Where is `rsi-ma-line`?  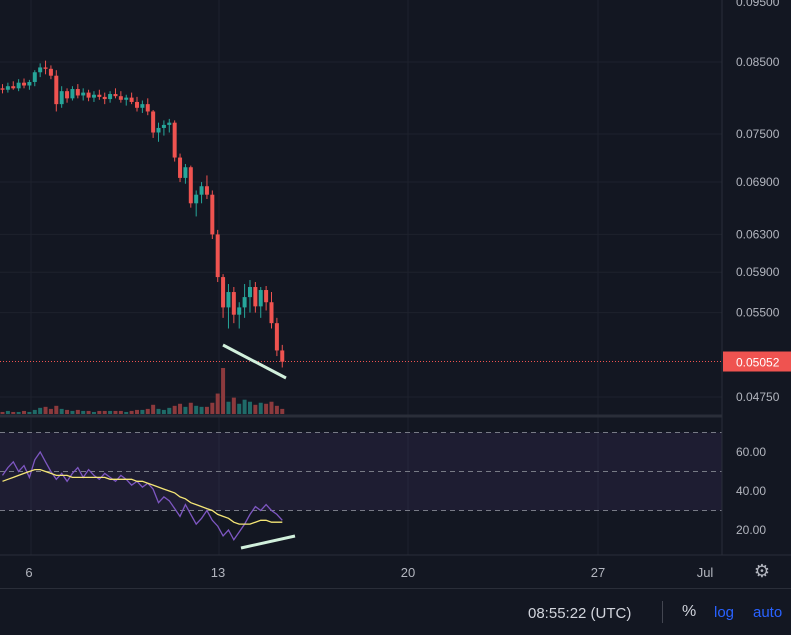
rsi-ma-line is located at coordinates (142, 496).